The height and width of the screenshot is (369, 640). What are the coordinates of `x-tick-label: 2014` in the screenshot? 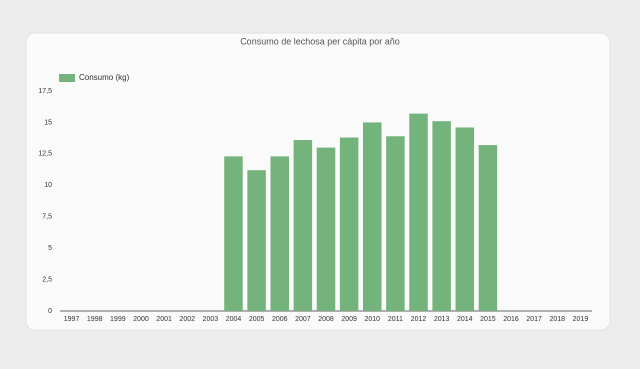 It's located at (465, 319).